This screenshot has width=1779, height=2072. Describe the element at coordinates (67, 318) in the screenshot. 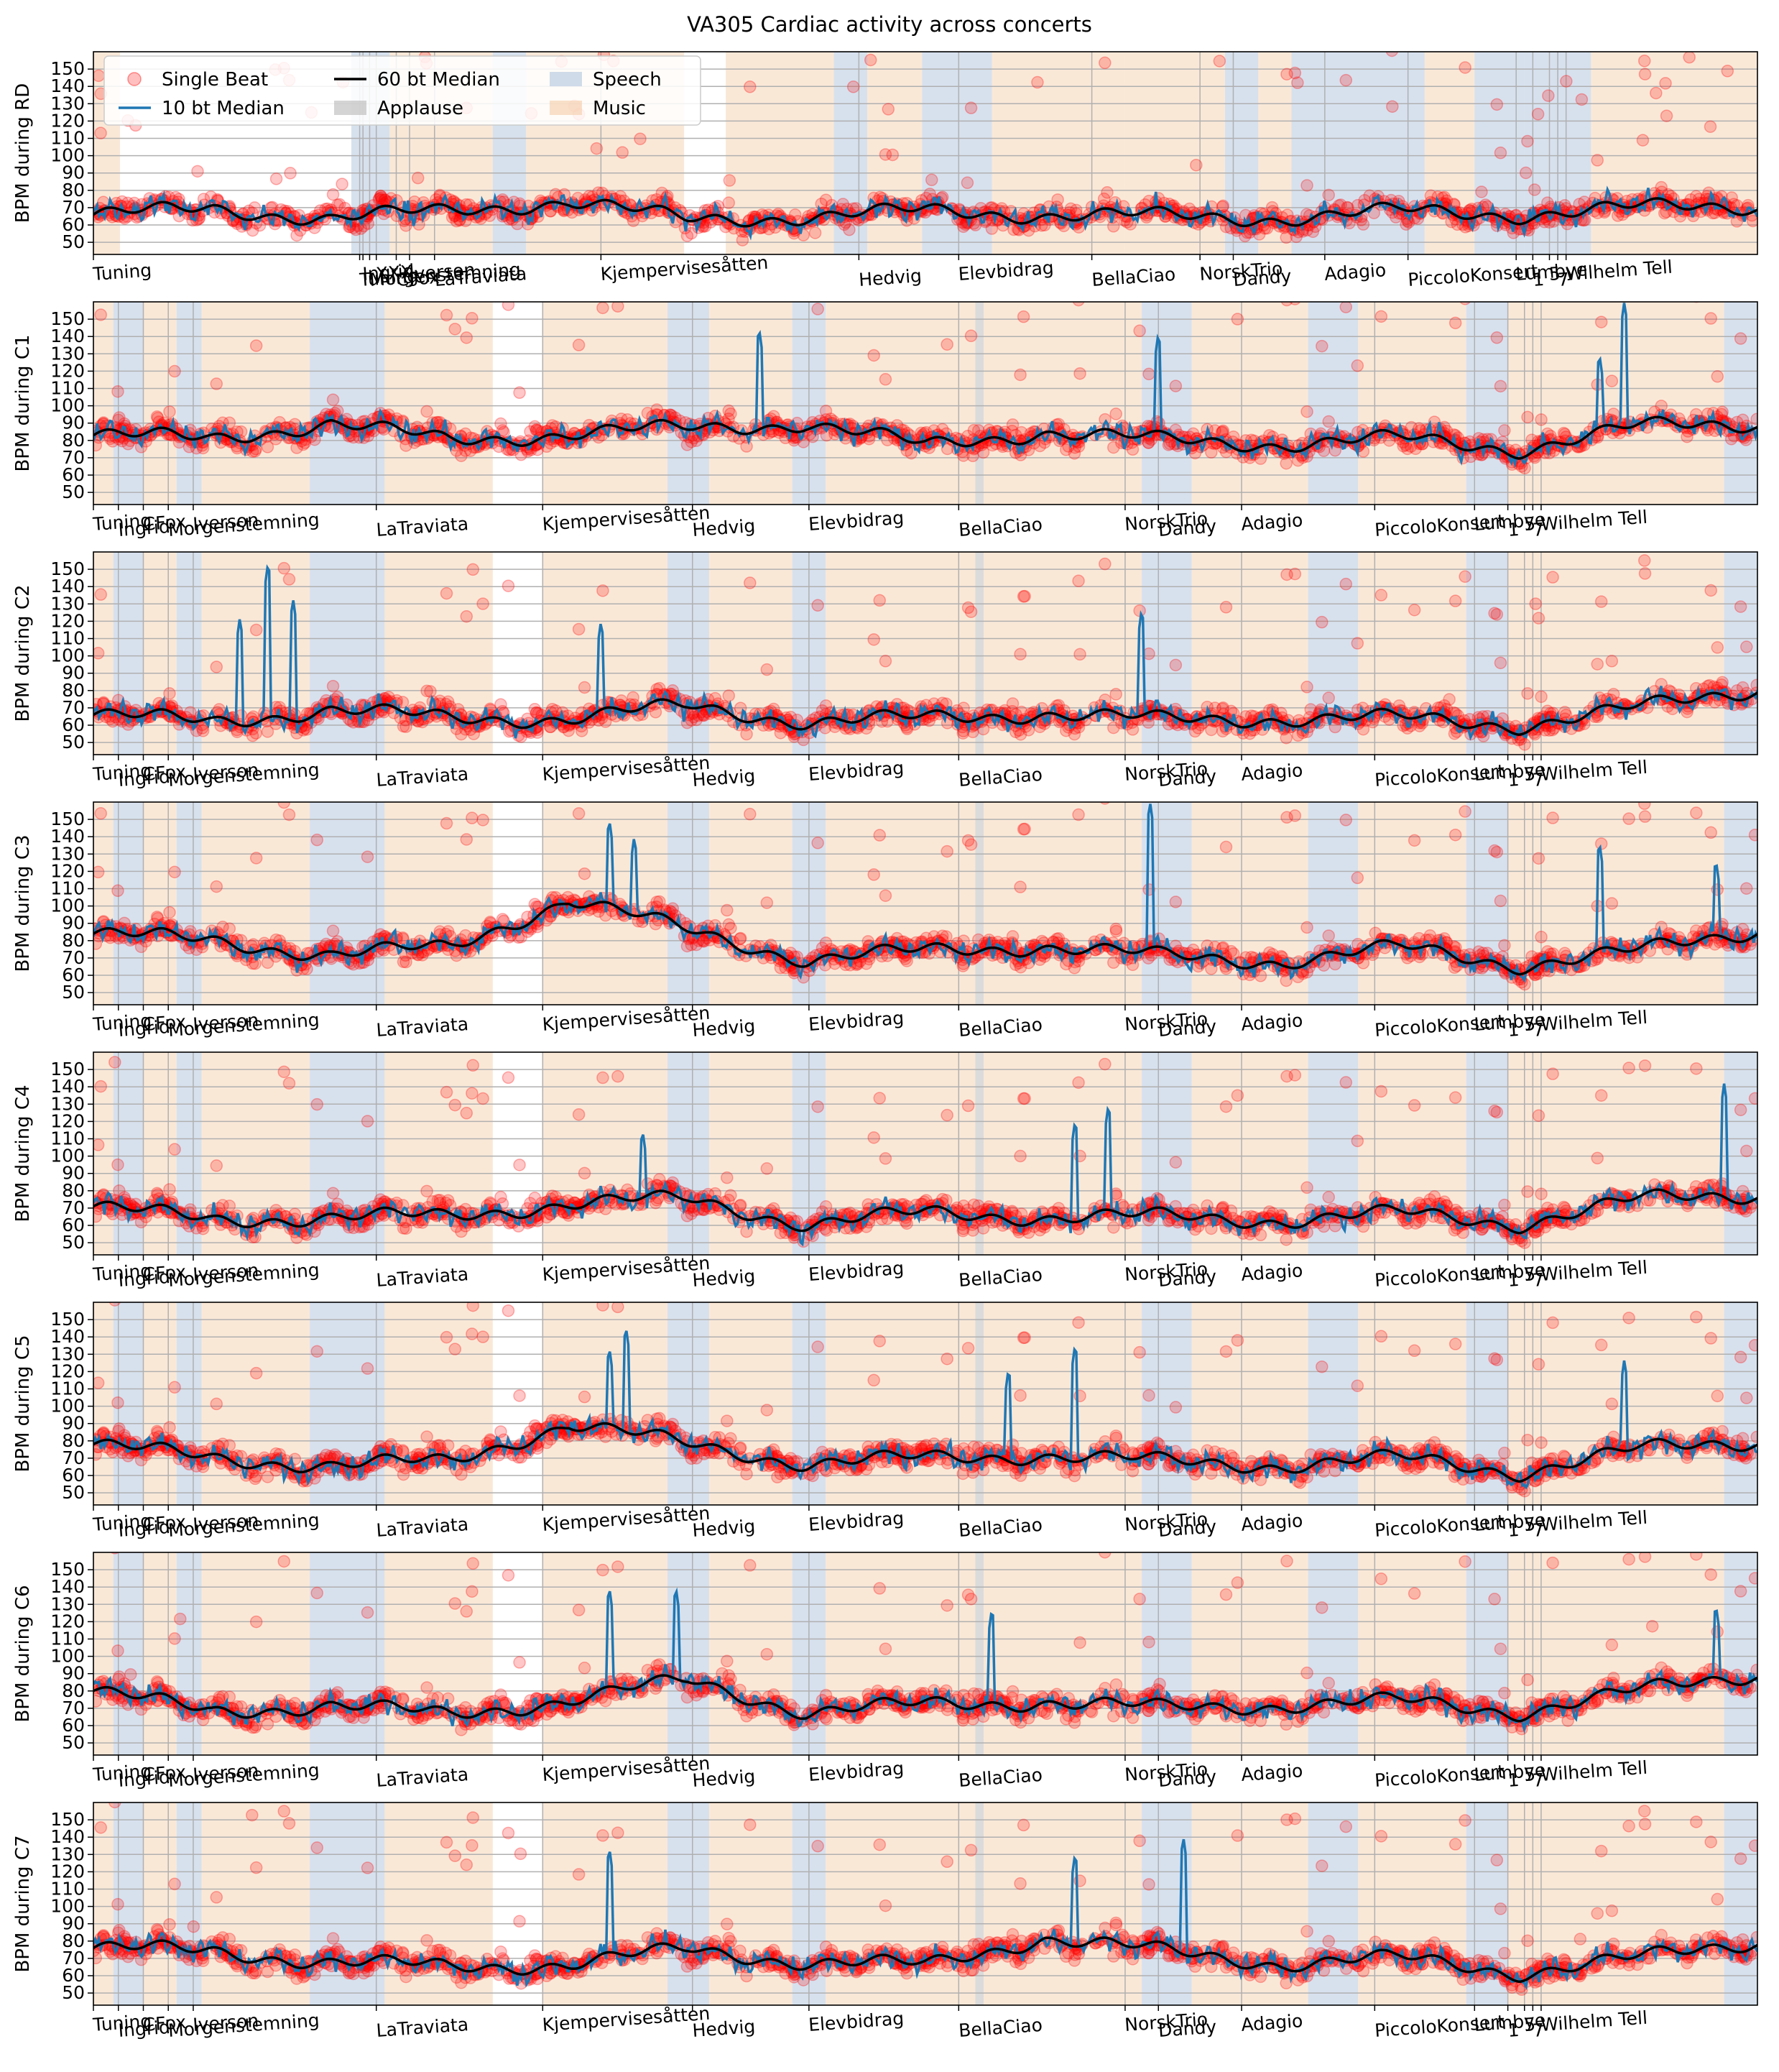

I see `ytick-label: 150` at that location.